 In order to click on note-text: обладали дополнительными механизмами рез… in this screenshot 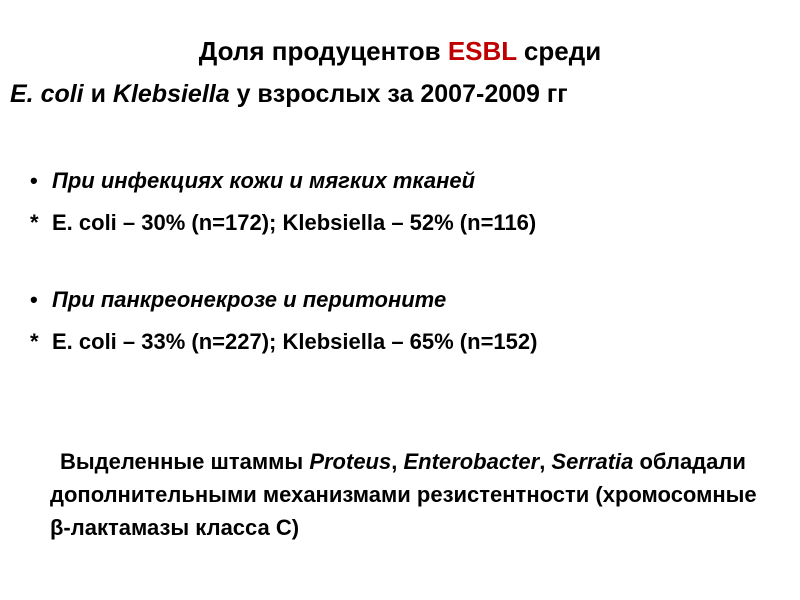, I will do `click(403, 494)`.